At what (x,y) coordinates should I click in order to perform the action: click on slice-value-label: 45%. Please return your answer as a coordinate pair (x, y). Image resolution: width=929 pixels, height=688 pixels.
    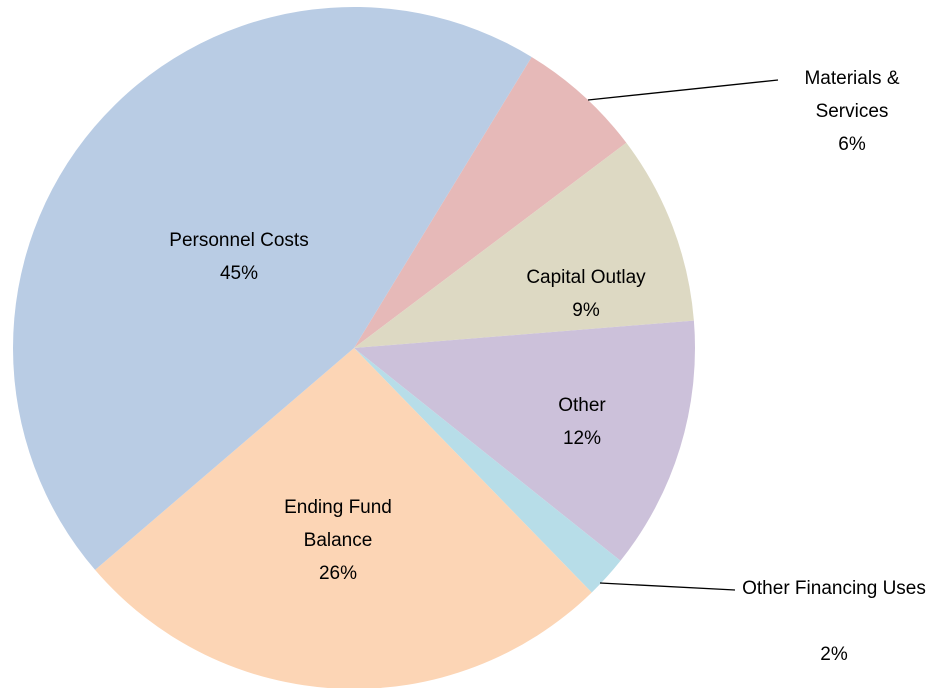
    Looking at the image, I should click on (239, 273).